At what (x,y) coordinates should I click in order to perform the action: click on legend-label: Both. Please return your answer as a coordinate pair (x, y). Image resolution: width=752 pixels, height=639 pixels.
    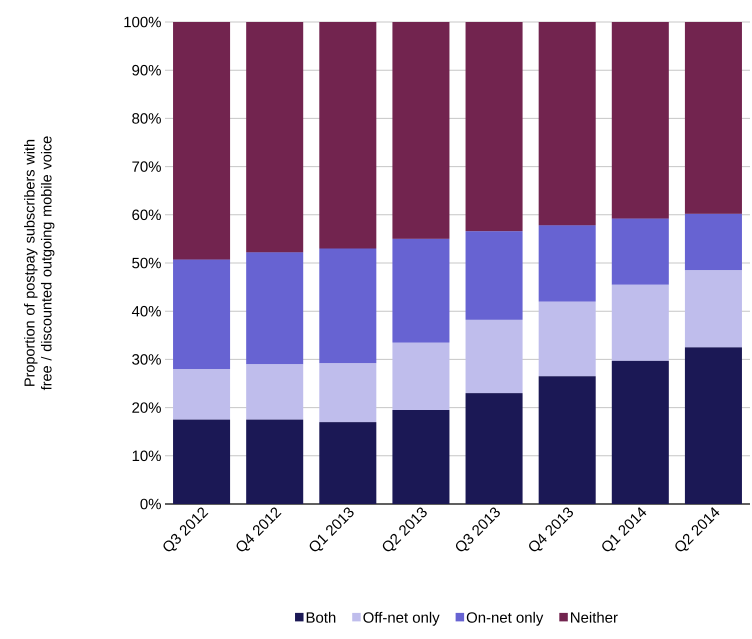
    Looking at the image, I should click on (321, 617).